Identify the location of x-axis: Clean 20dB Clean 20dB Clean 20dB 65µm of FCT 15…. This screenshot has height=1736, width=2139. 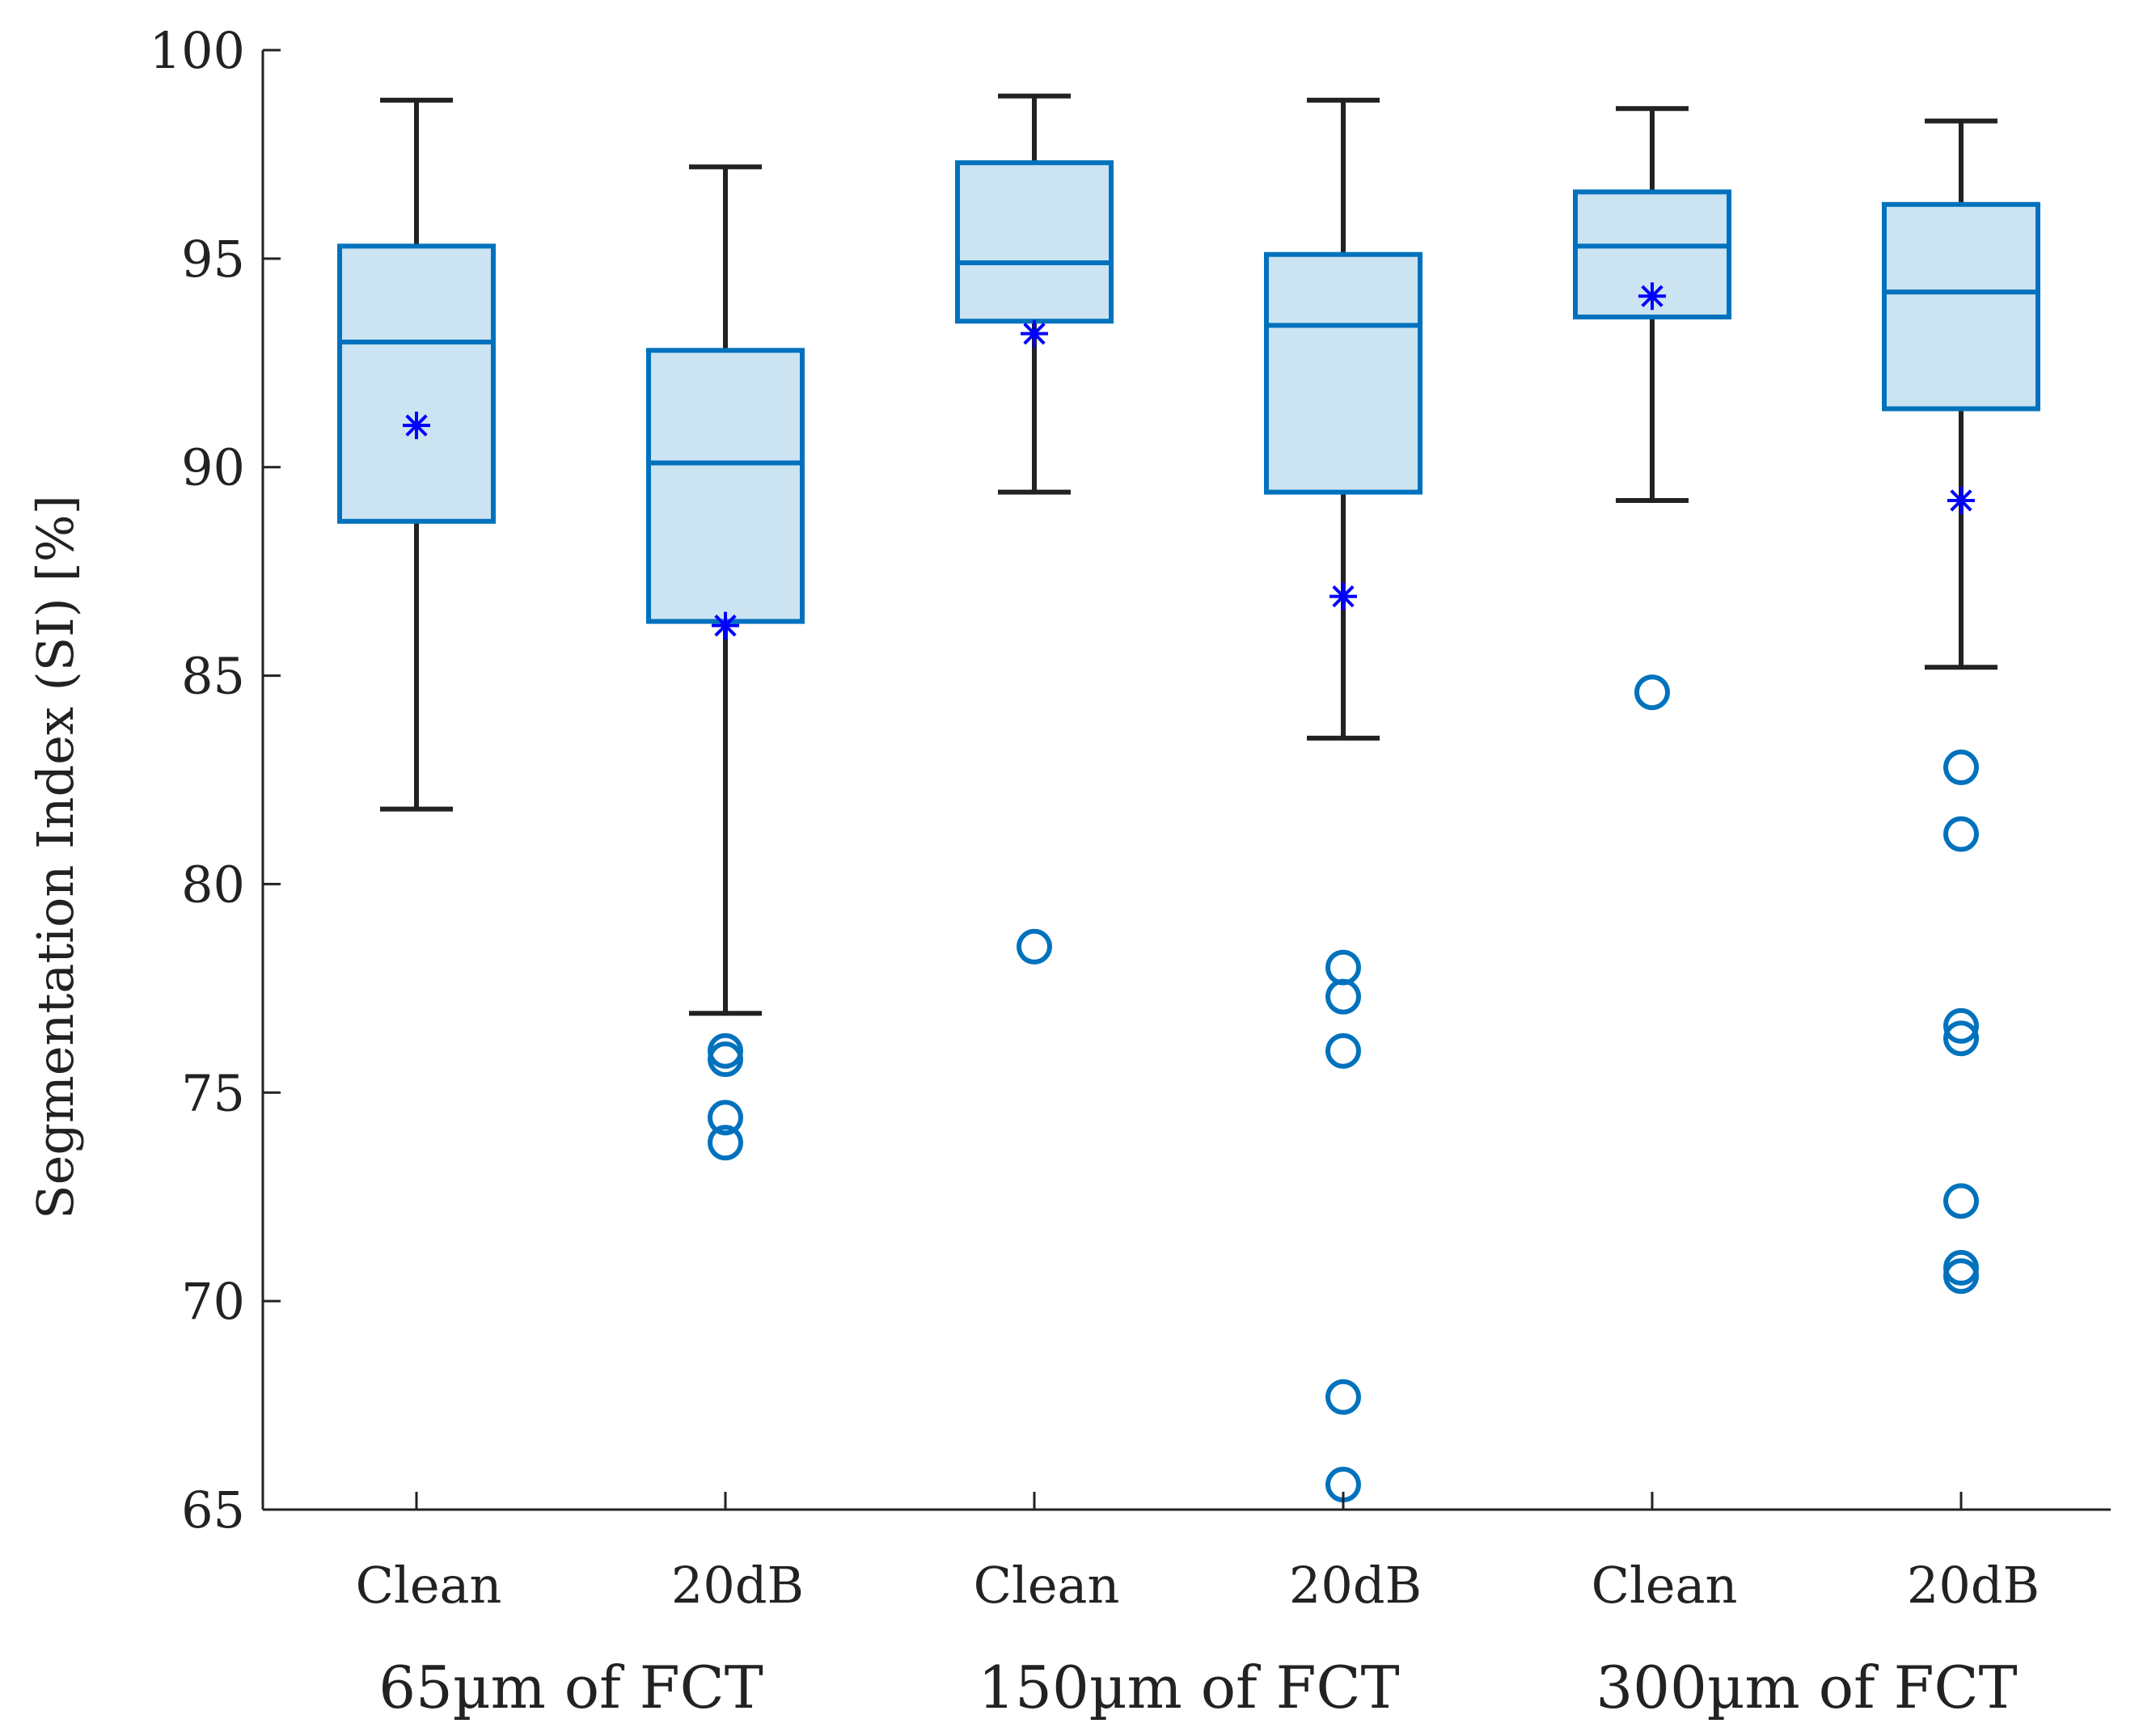
(1187, 1606).